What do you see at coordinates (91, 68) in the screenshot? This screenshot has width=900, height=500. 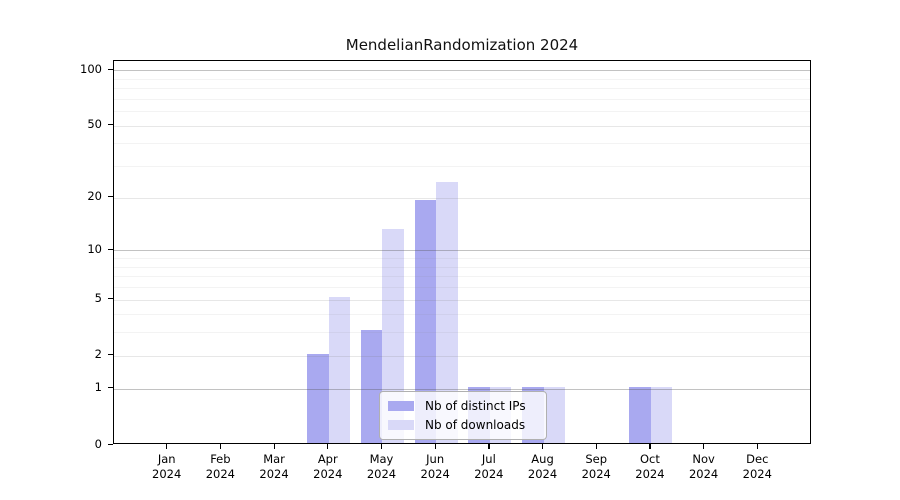 I see `y-tick-label-100: 100` at bounding box center [91, 68].